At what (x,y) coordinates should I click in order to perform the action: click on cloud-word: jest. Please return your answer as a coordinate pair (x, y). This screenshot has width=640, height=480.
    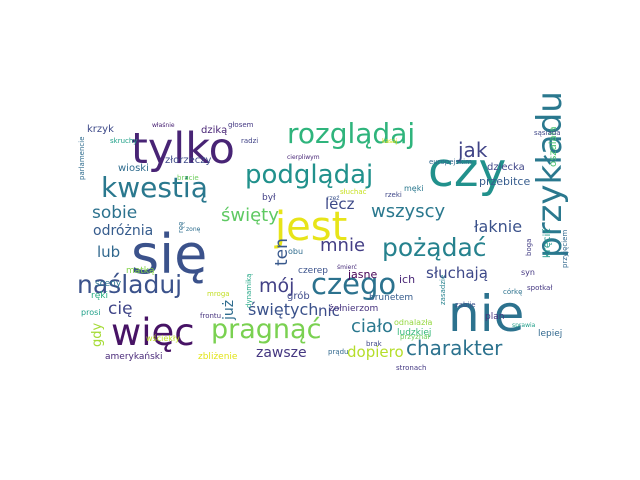
    Looking at the image, I should click on (310, 227).